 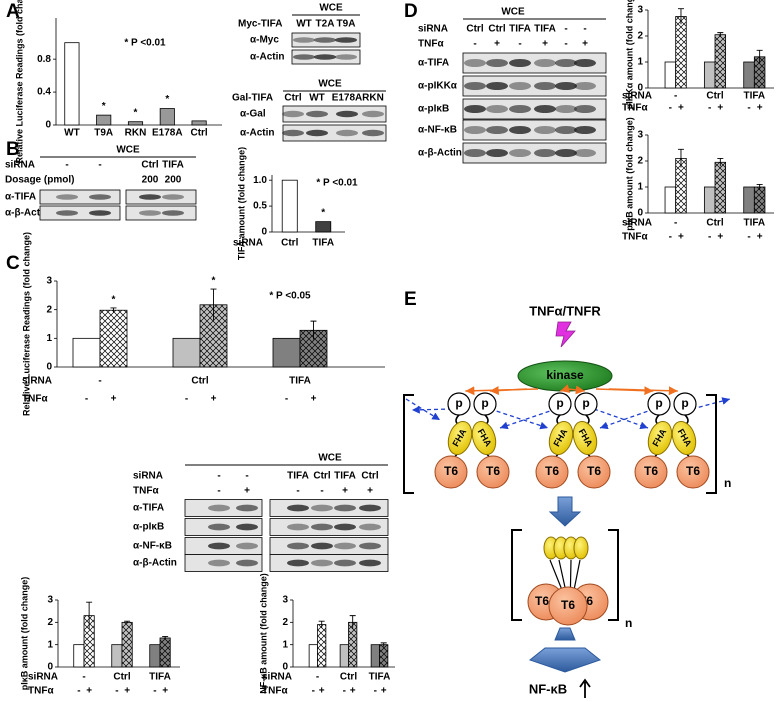 I want to click on blot-row-label: α-NF-κB, so click(x=152, y=546).